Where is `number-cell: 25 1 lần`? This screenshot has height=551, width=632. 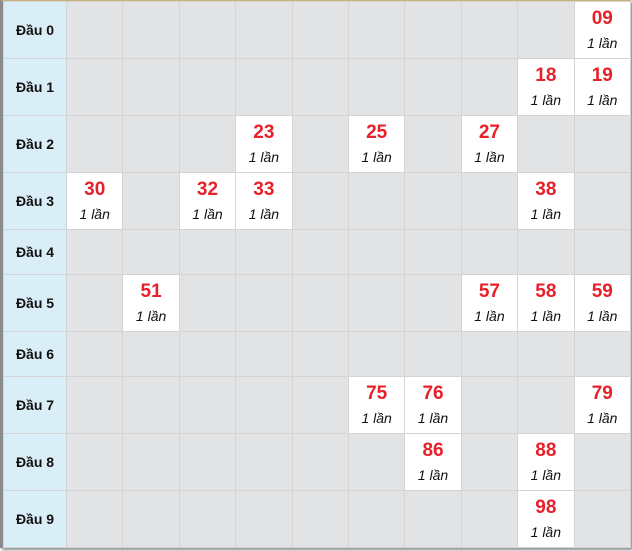
number-cell: 25 1 lần is located at coordinates (376, 144).